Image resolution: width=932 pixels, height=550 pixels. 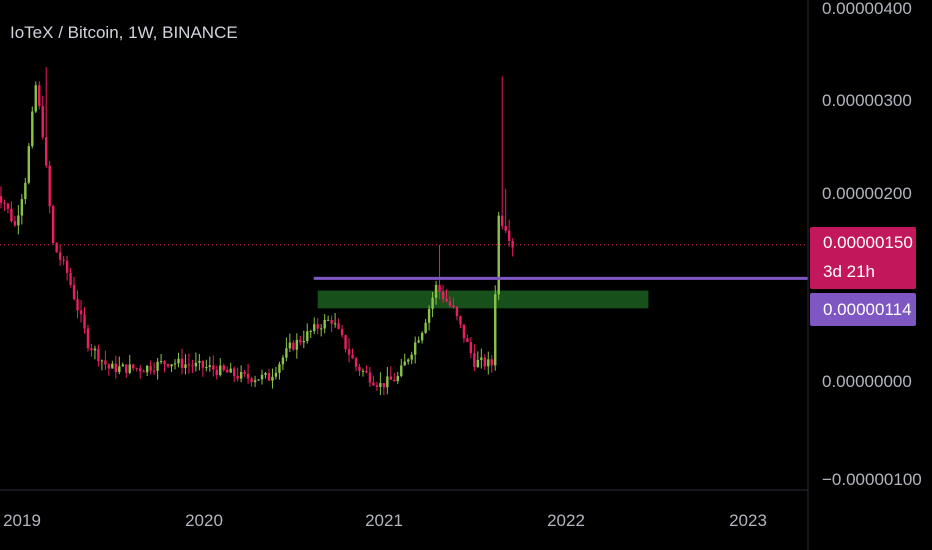 What do you see at coordinates (863, 309) in the screenshot?
I see `level-price-badge: 0.00000114` at bounding box center [863, 309].